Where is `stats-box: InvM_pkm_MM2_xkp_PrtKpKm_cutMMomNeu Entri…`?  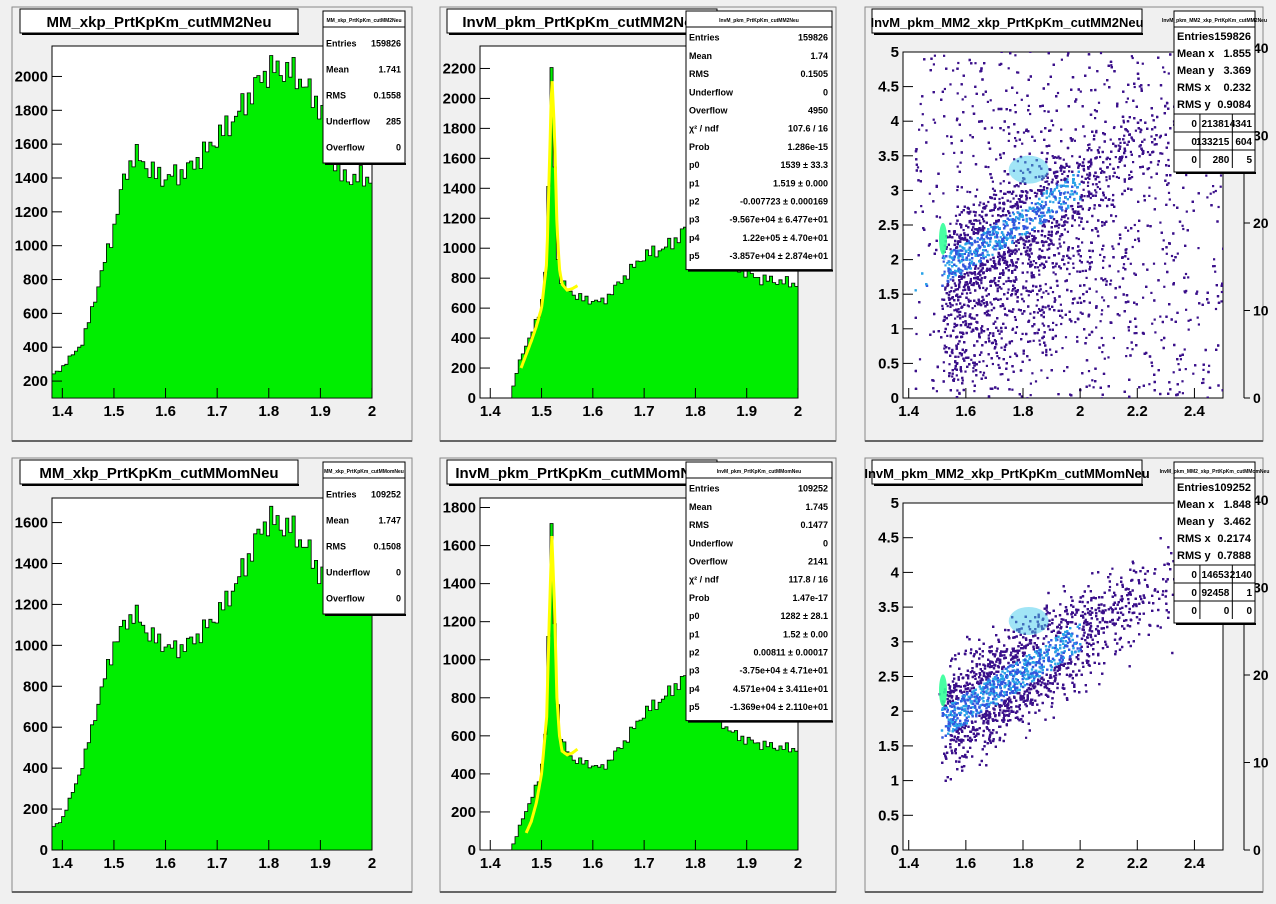
stats-box: InvM_pkm_MM2_xkp_PrtKpKm_cutMMomNeu Entri… is located at coordinates (1214, 543).